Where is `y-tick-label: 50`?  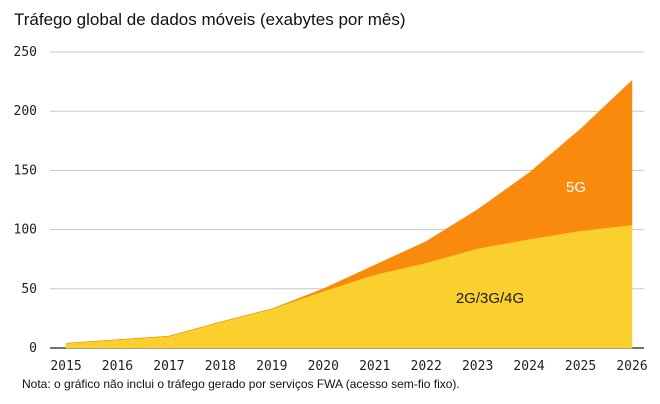
y-tick-label: 50 is located at coordinates (29, 289).